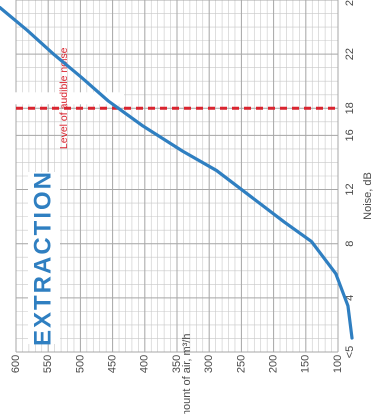 Image resolution: width=378 pixels, height=414 pixels. I want to click on noise-tick-label: 16, so click(350, 135).